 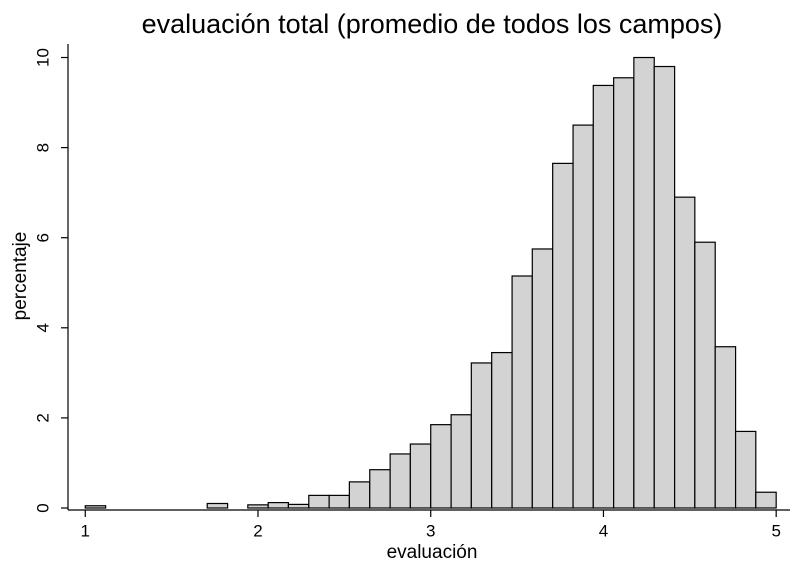 What do you see at coordinates (20, 276) in the screenshot?
I see `y-axis-label: percentaje` at bounding box center [20, 276].